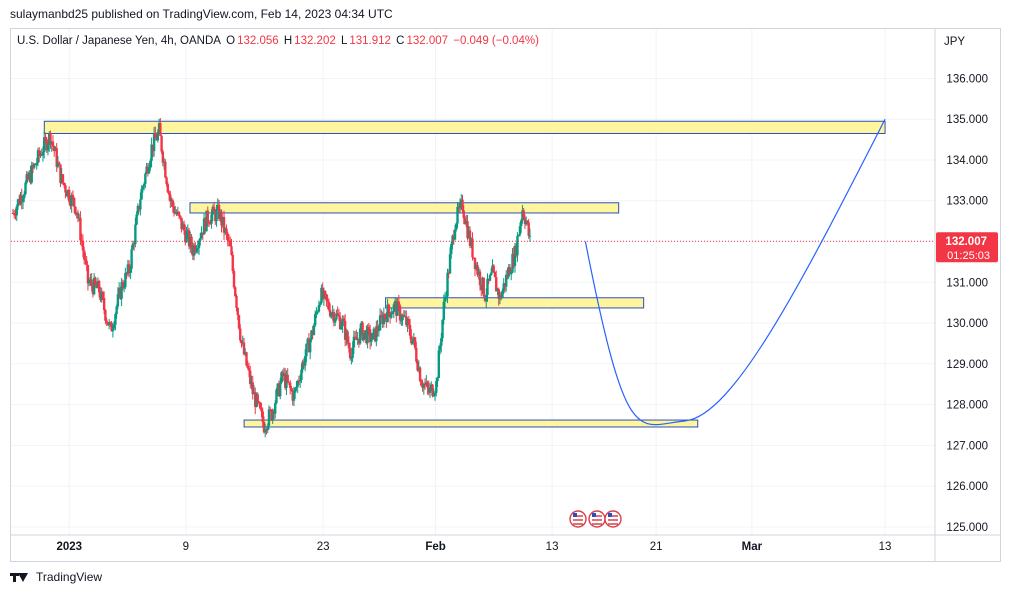 This screenshot has height=595, width=1012. Describe the element at coordinates (69, 547) in the screenshot. I see `x-tick-label: 2023` at that location.